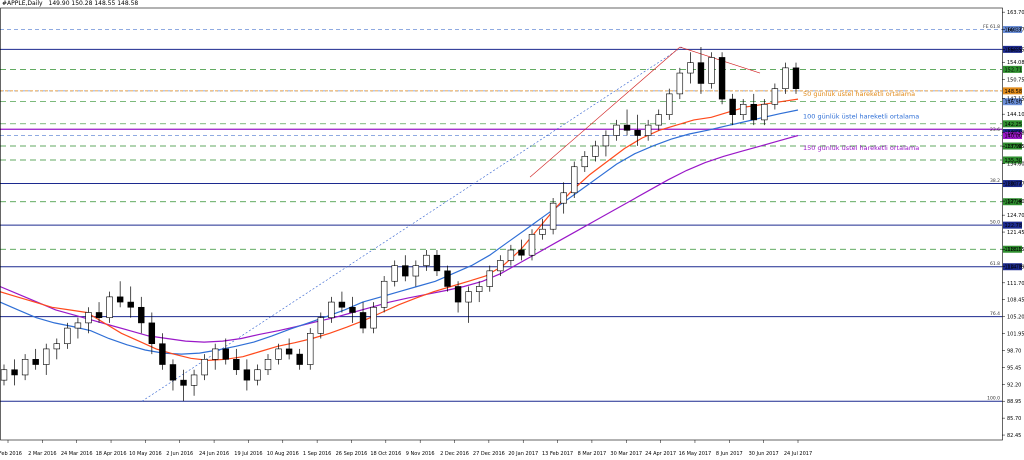  What do you see at coordinates (1014, 161) in the screenshot?
I see `price-tag-label: 135.30` at bounding box center [1014, 161].